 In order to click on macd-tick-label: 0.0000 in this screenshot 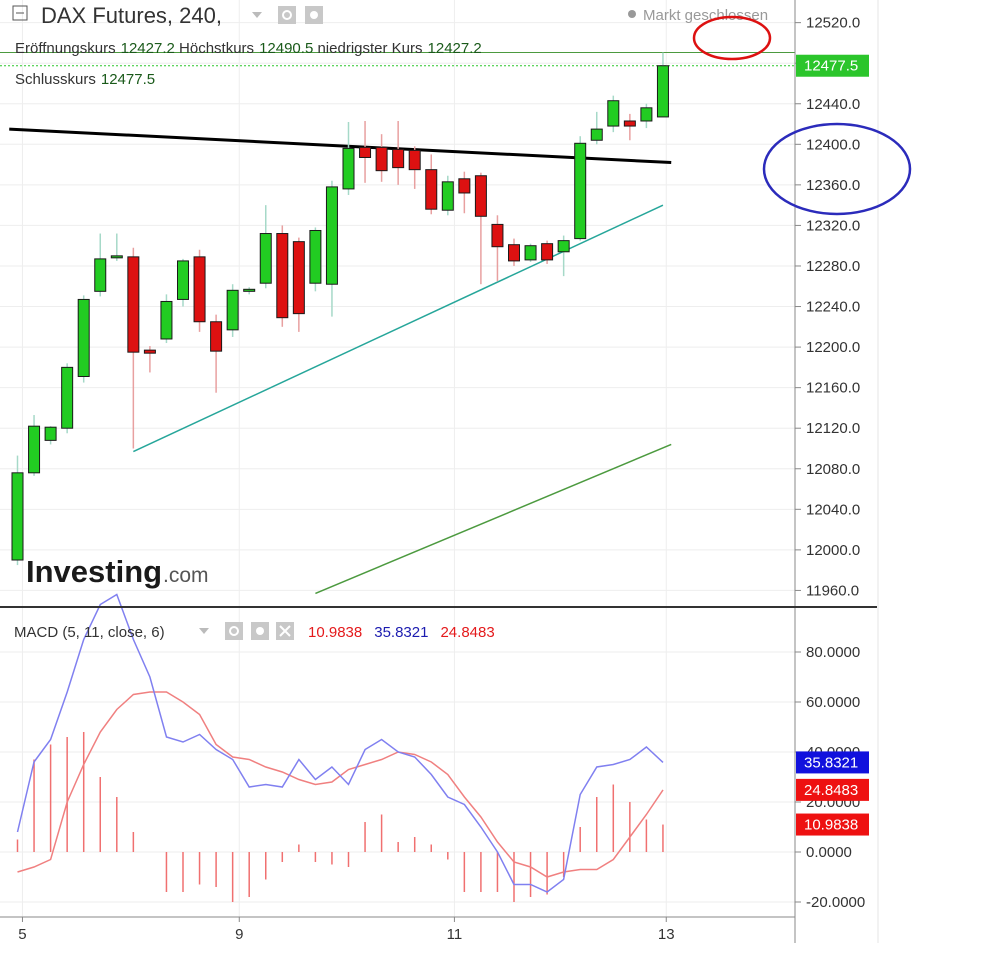, I will do `click(829, 852)`.